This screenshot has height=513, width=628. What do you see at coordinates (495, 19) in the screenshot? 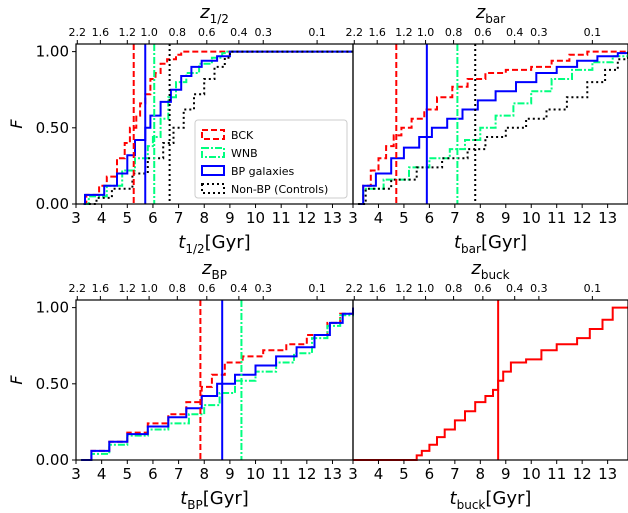
I see `top-axis-label-sub: bar` at bounding box center [495, 19].